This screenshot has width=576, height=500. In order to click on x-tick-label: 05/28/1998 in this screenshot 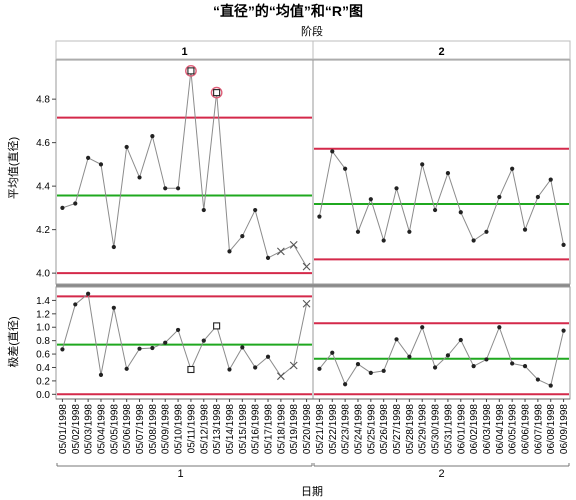, I will do `click(410, 429)`.